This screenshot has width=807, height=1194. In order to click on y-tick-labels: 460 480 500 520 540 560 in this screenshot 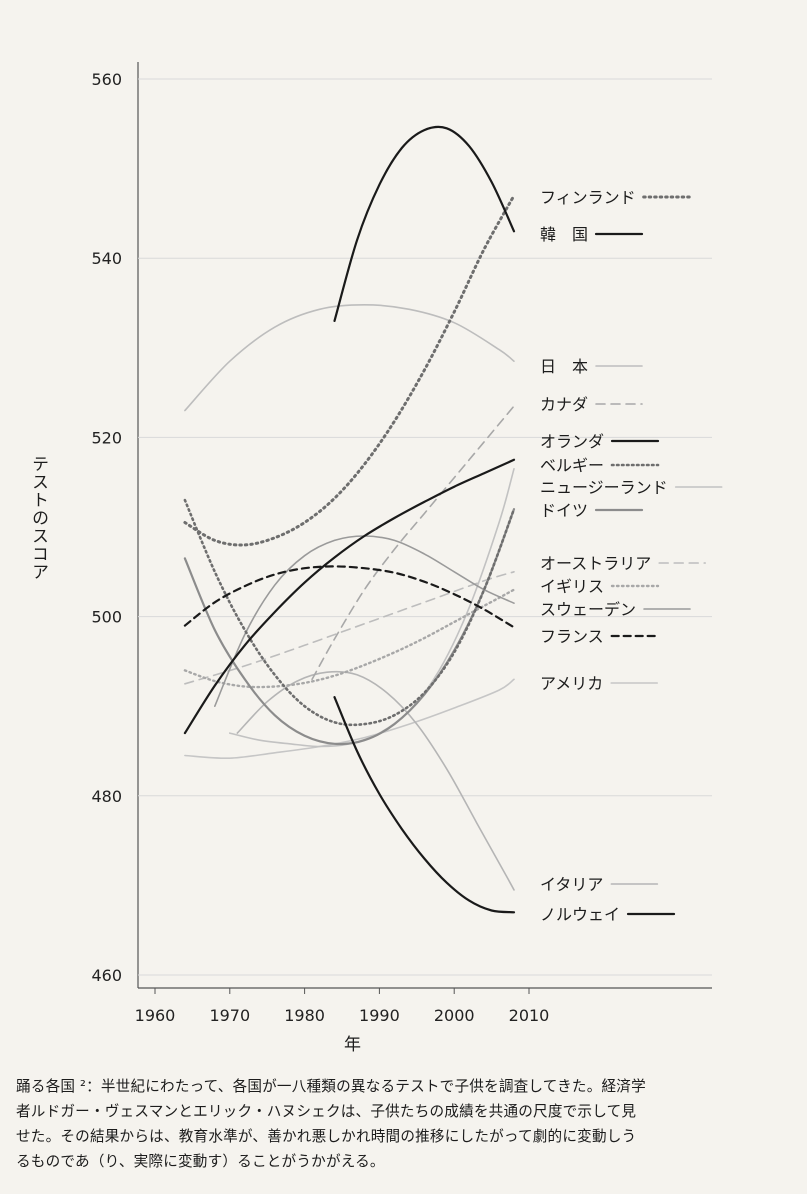, I will do `click(106, 527)`.